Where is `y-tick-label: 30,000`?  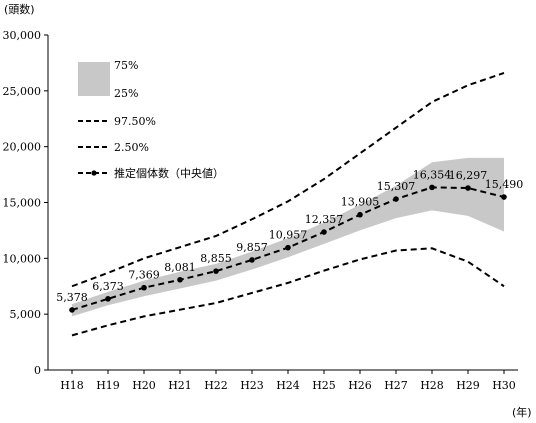 y-tick-label: 30,000 is located at coordinates (22, 35).